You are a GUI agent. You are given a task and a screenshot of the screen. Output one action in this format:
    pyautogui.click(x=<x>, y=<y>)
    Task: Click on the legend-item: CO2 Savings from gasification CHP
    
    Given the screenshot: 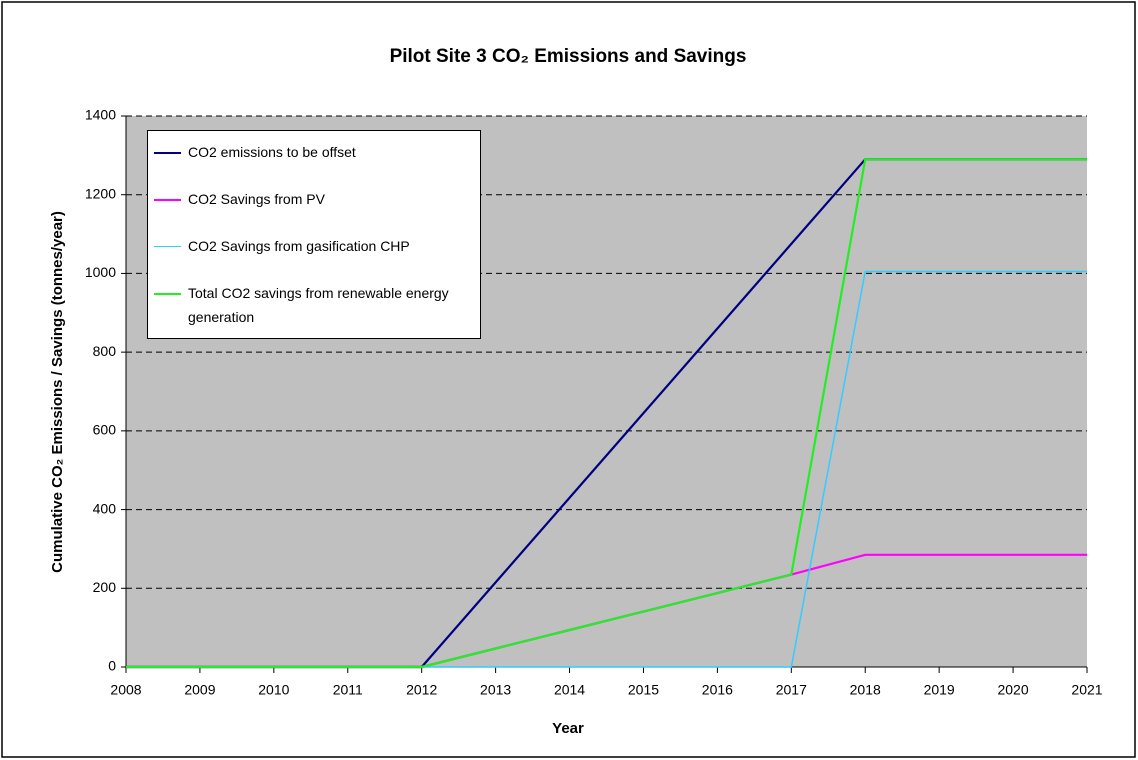 What is the action you would take?
    pyautogui.click(x=314, y=246)
    